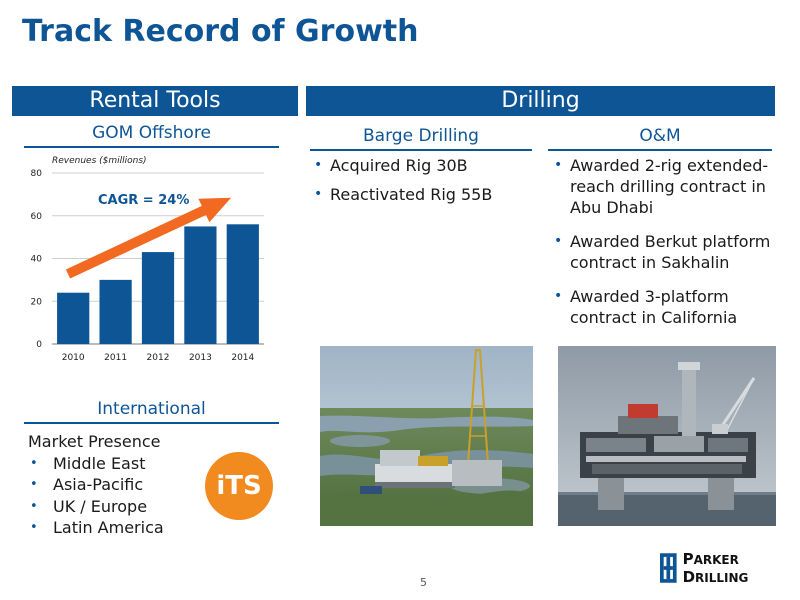  I want to click on y-tick-label: 60, so click(37, 217).